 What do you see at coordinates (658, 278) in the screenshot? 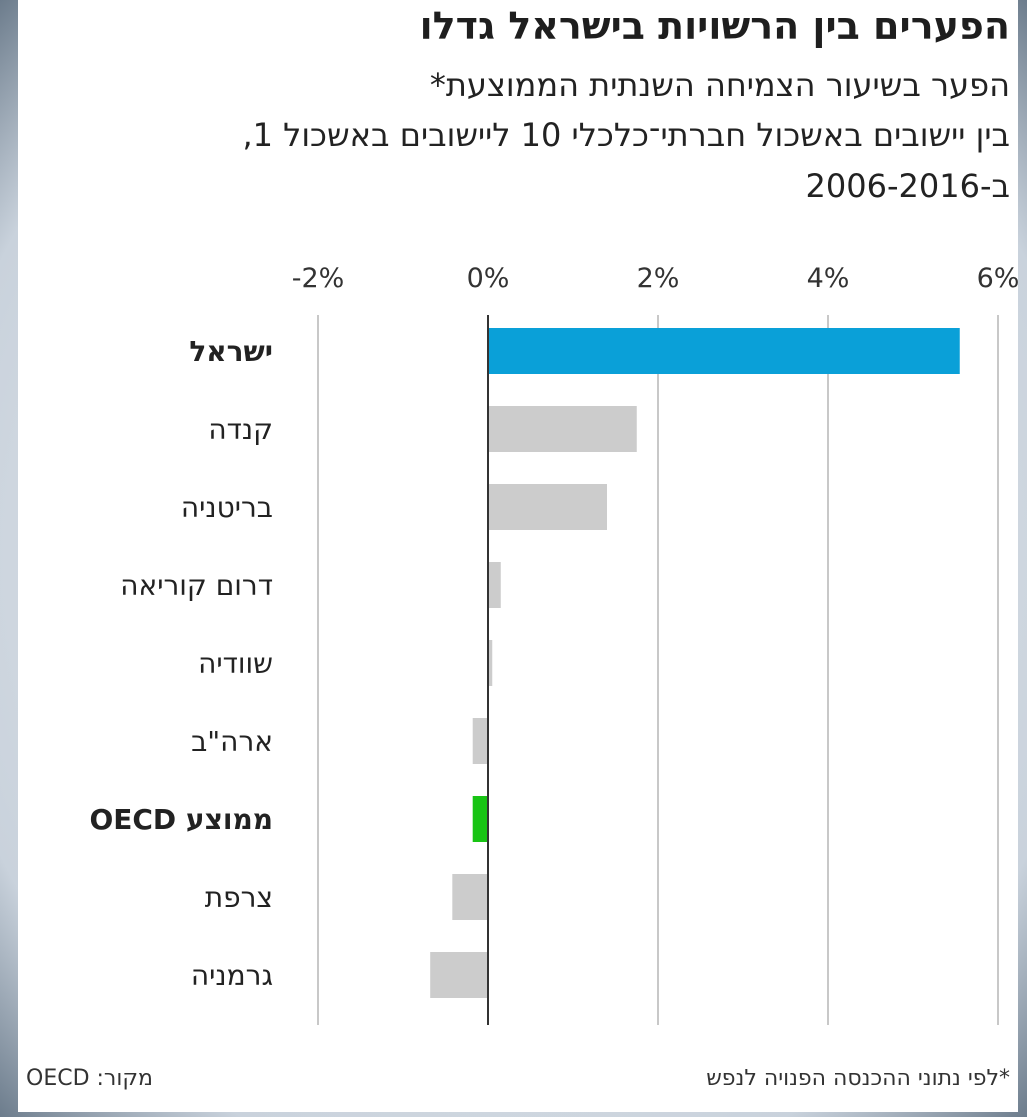
I see `x-tick-label: 2%` at bounding box center [658, 278].